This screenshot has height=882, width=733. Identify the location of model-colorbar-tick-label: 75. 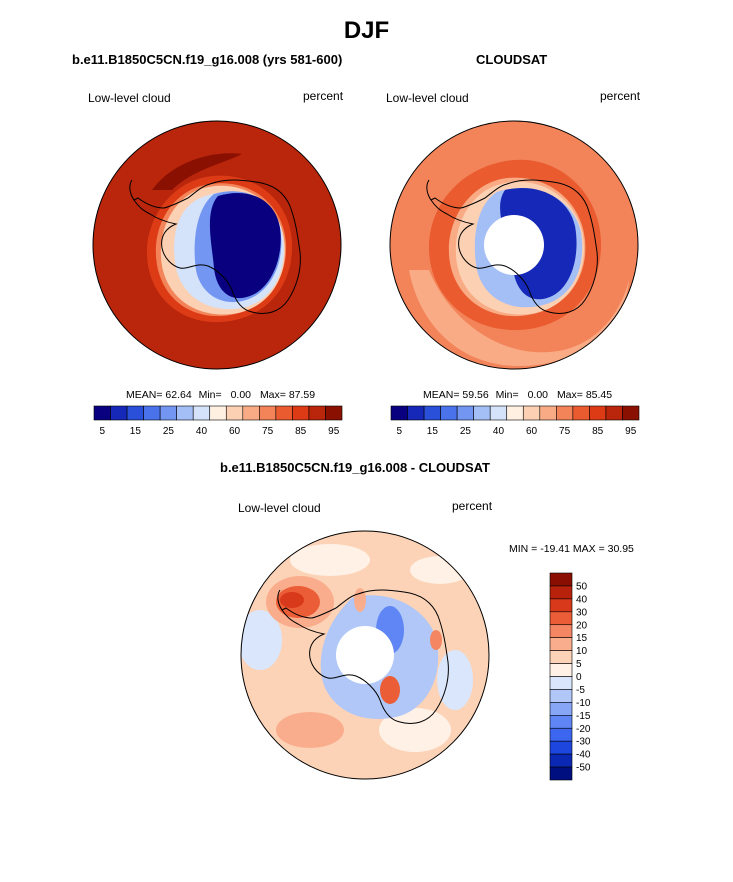
(268, 431).